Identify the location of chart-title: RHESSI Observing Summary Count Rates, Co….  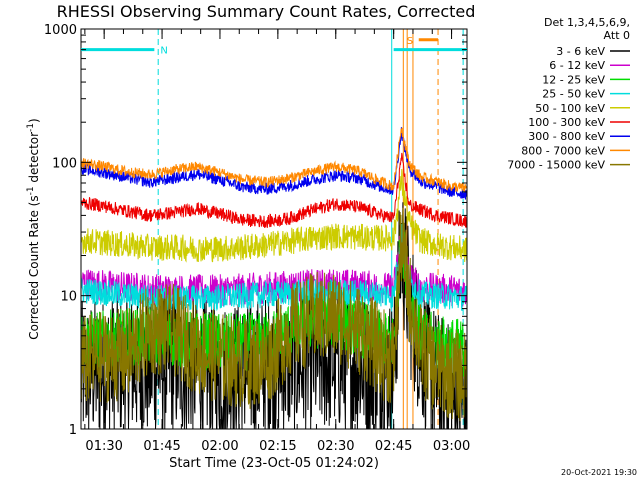
(266, 11).